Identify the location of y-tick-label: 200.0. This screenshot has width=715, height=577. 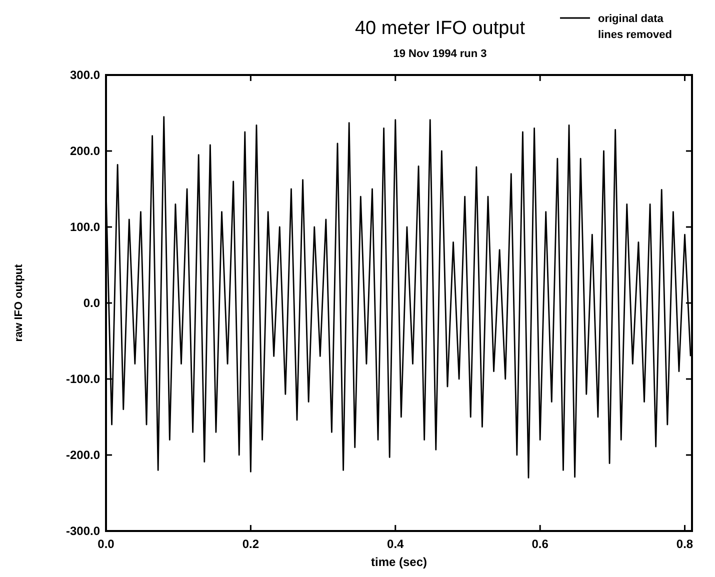
(85, 151).